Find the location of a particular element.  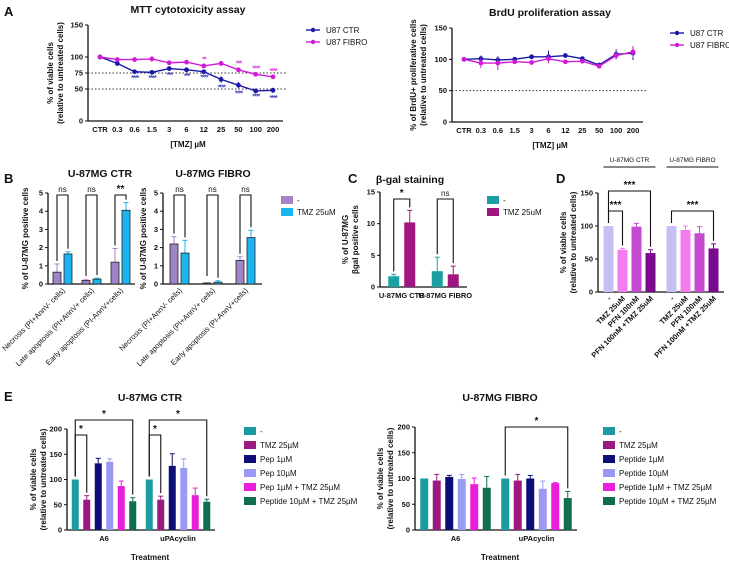

y-tick-label: 5 is located at coordinates (156, 193).